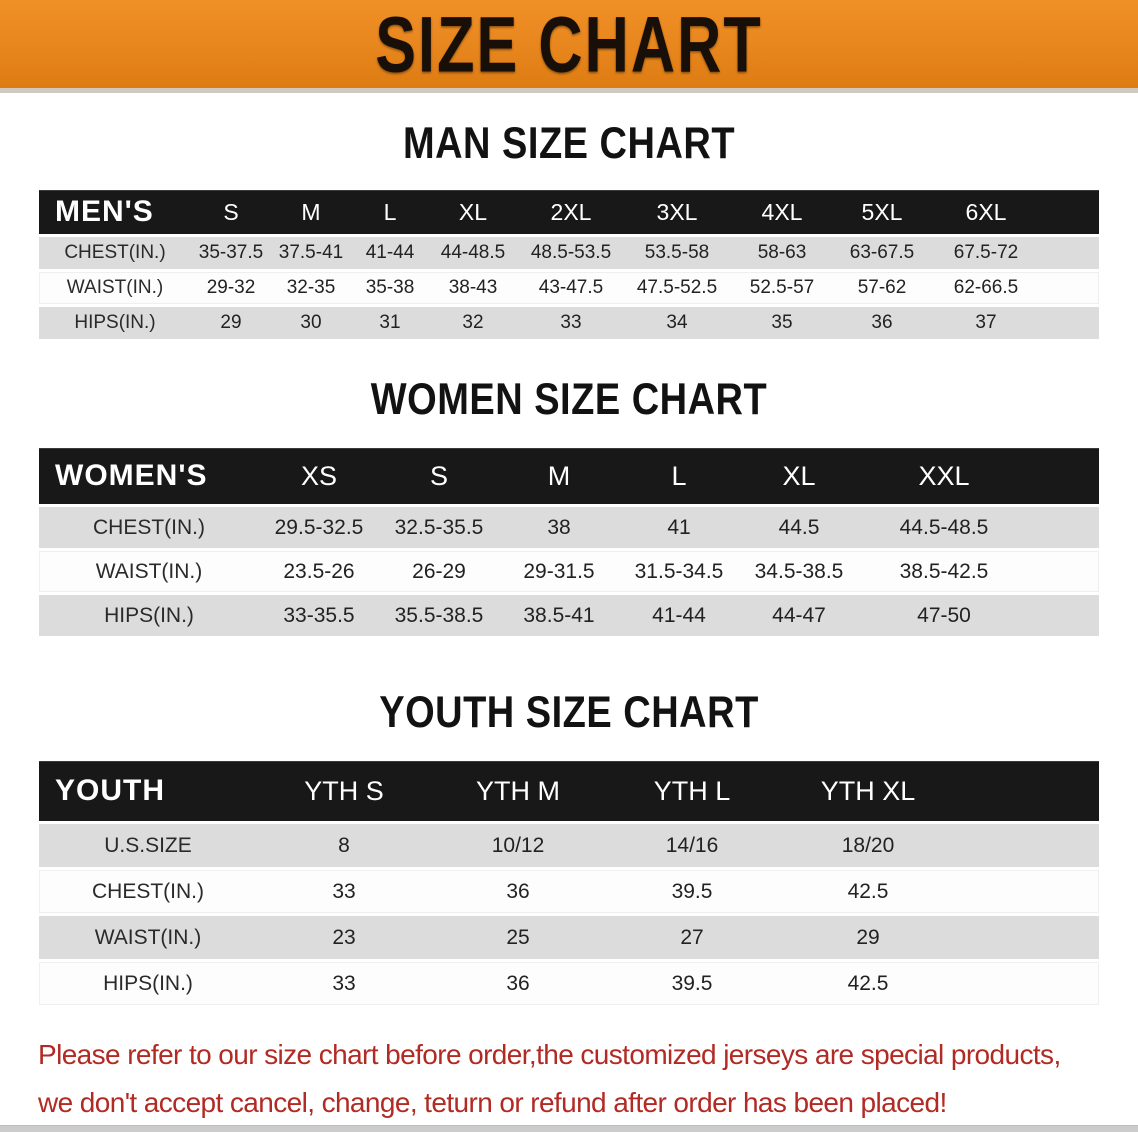  Describe the element at coordinates (882, 287) in the screenshot. I see `size-value: 57-62` at that location.